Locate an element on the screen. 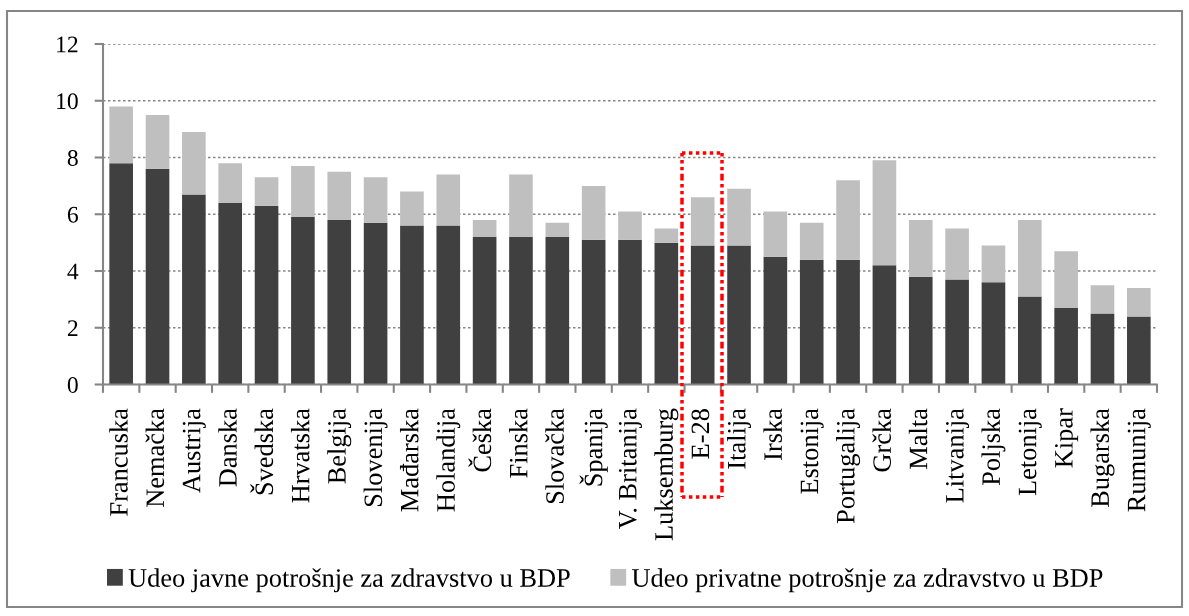 Image resolution: width=1189 pixels, height=616 pixels. x-tick-label: V. Britanija is located at coordinates (630, 469).